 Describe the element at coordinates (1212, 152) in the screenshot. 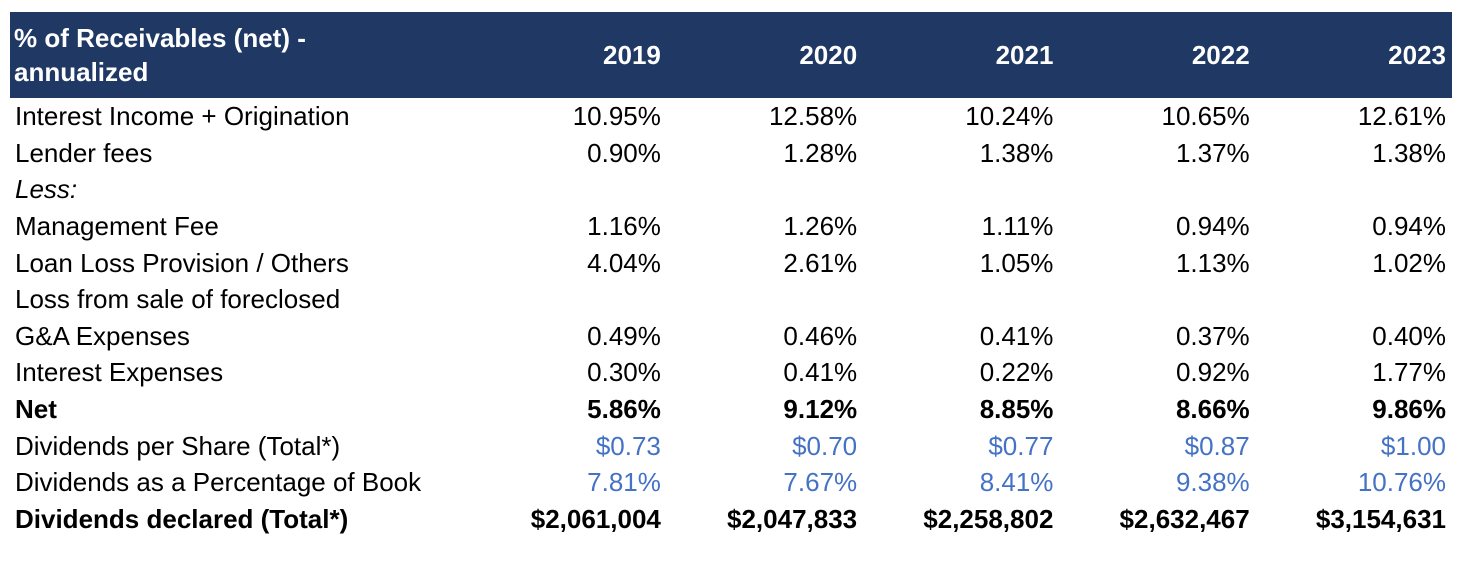

I see `row-value-2022: 1.37%` at that location.